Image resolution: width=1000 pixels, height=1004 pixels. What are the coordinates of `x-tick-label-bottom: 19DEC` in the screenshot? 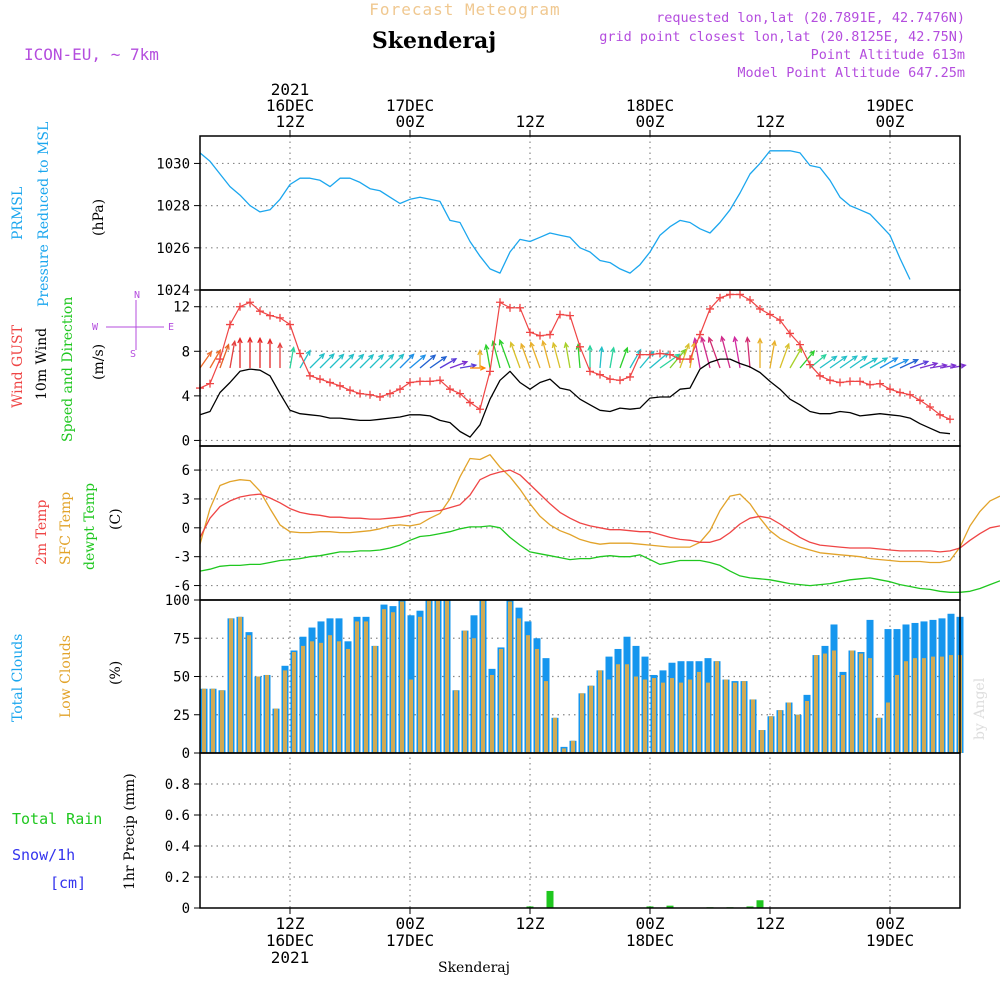 It's located at (890, 940).